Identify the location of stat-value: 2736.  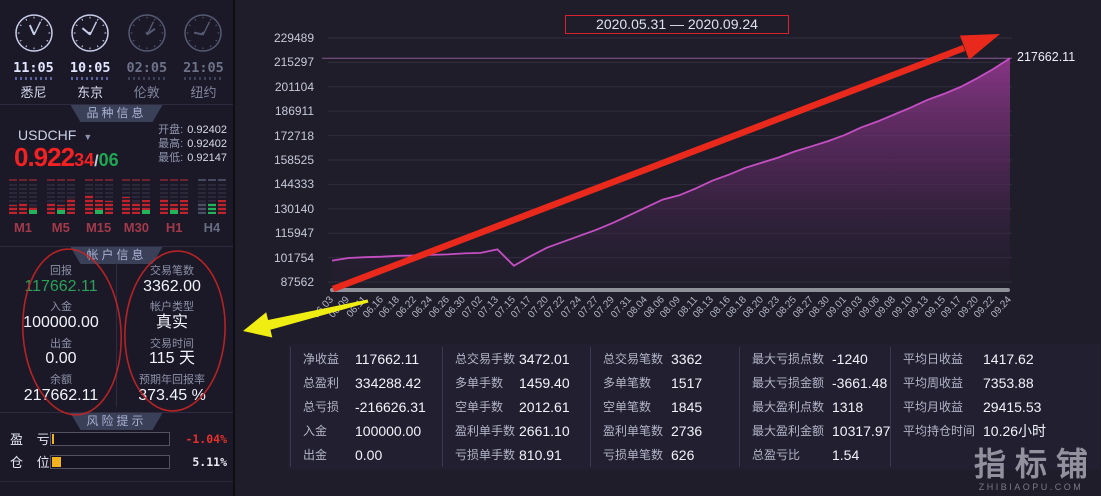
(687, 431).